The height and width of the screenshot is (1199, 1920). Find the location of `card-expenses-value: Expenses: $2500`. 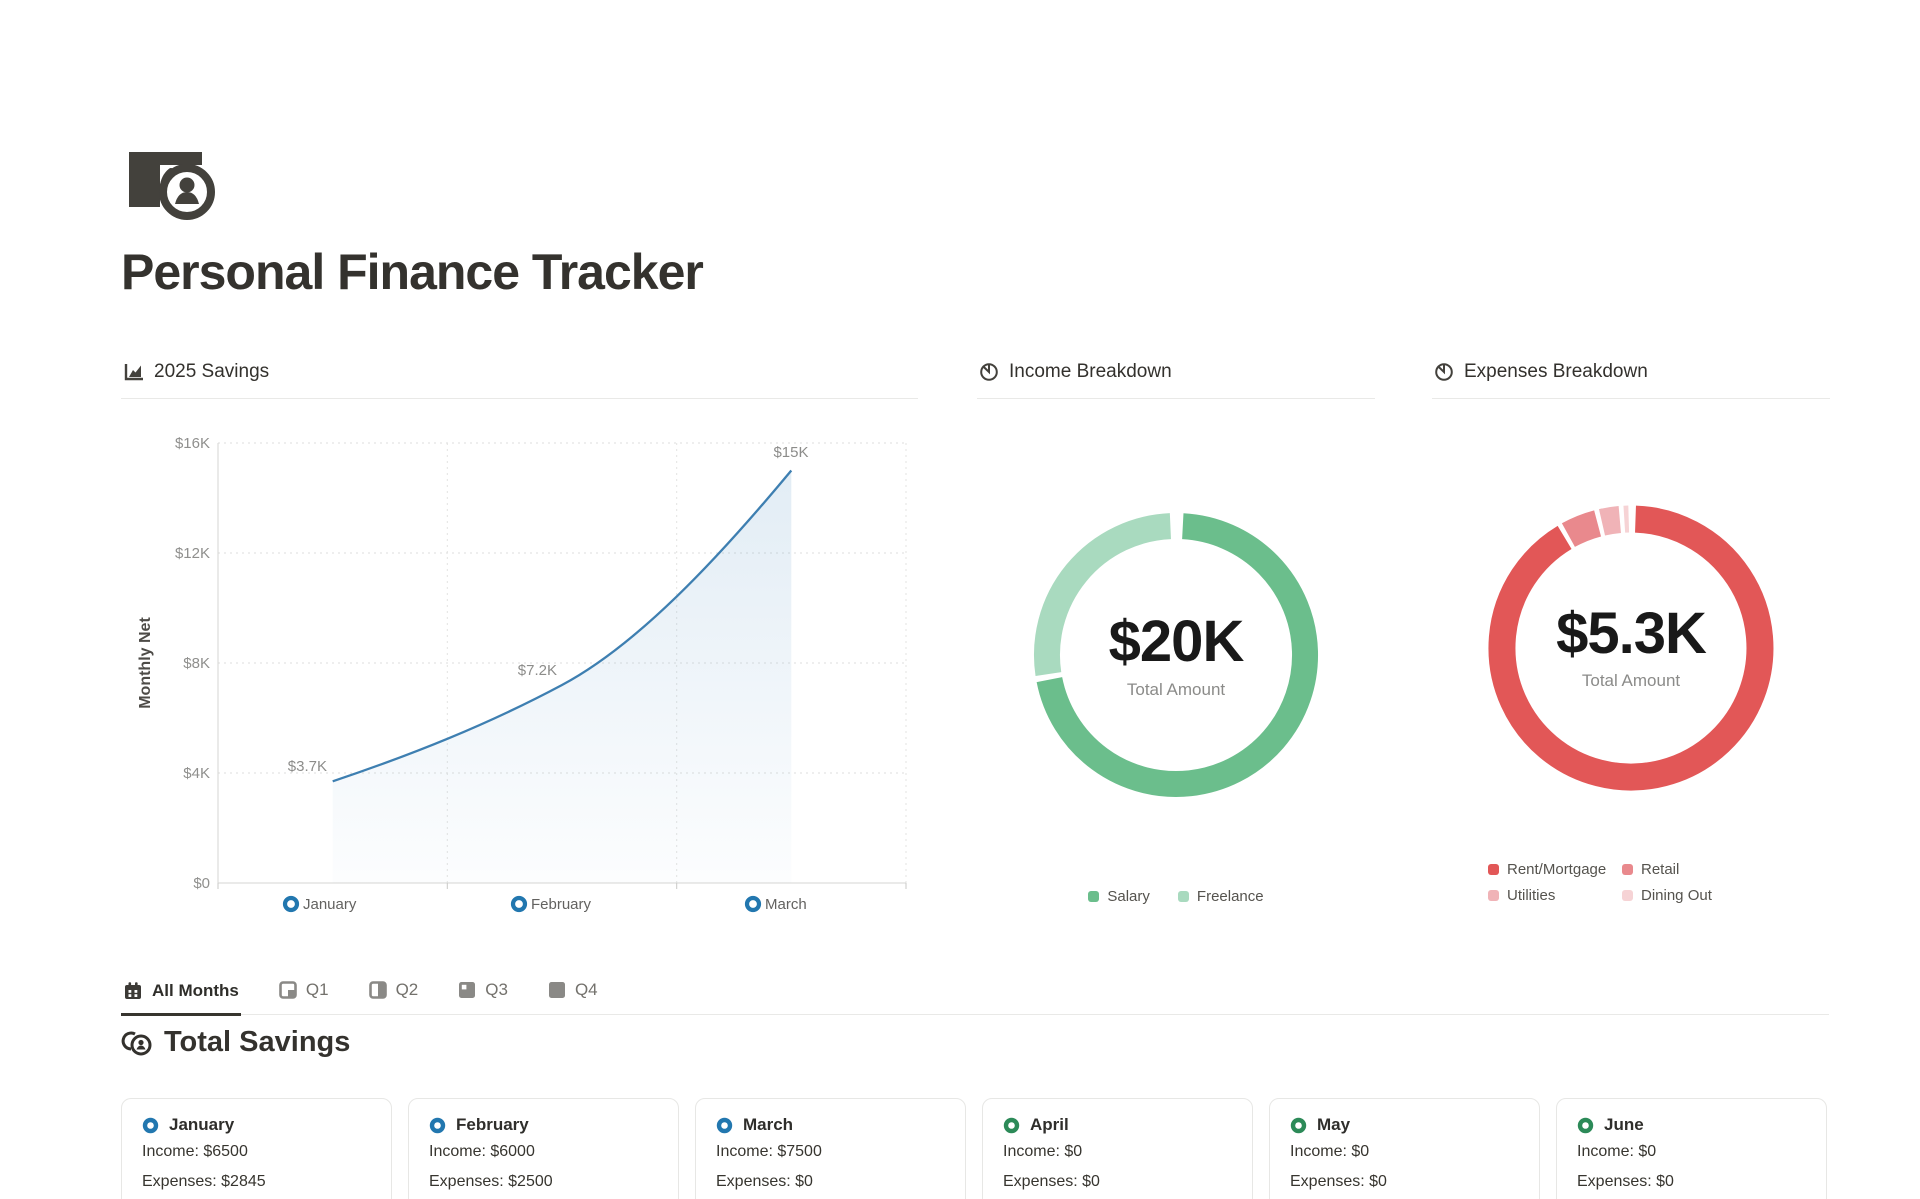

card-expenses-value: Expenses: $2500 is located at coordinates (491, 1181).